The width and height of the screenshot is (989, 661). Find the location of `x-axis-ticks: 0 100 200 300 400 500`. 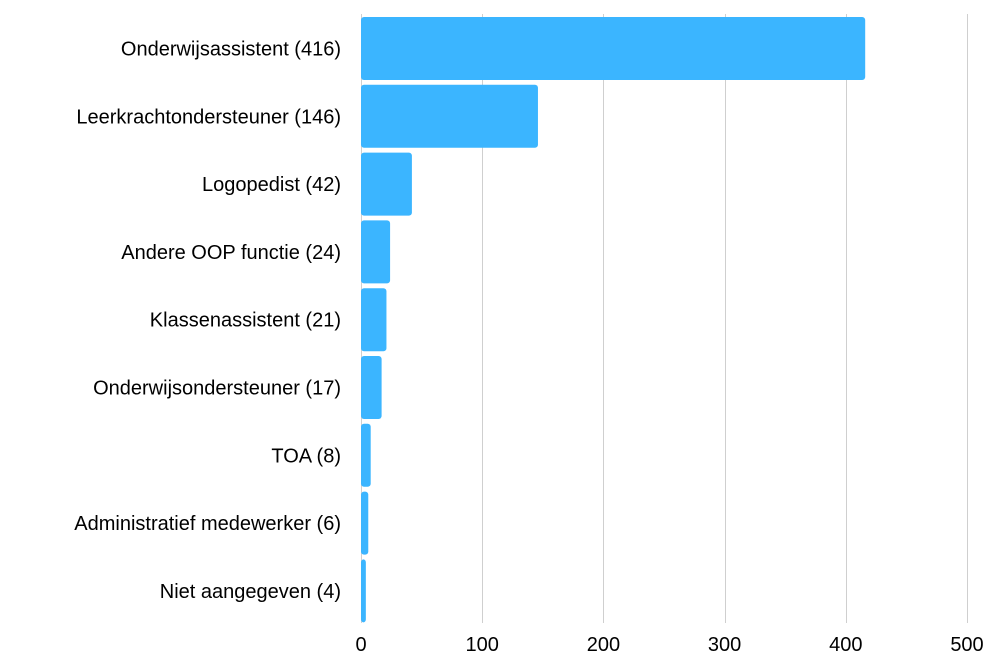

x-axis-ticks: 0 100 200 300 400 500 is located at coordinates (669, 645).